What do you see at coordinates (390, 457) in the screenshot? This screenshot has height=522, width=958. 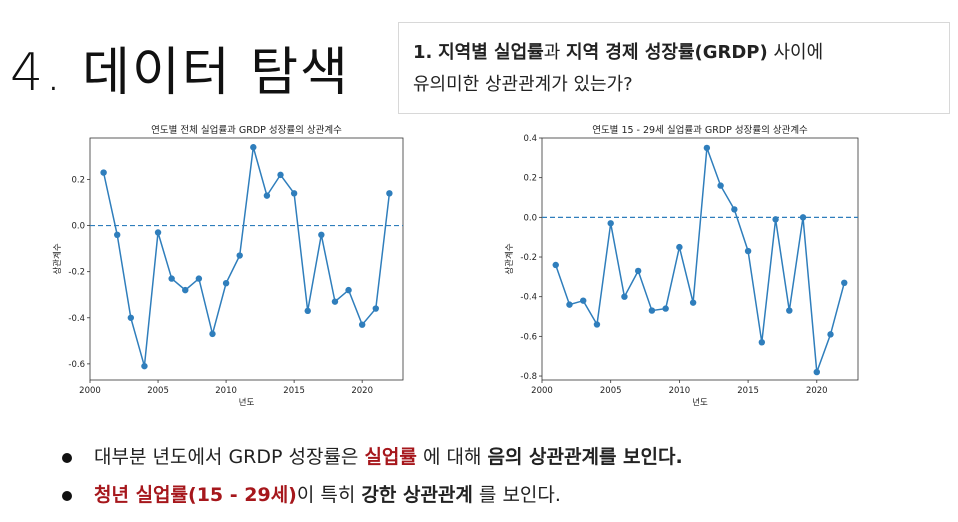 I see `bullet-1-highlight: 실업률` at bounding box center [390, 457].